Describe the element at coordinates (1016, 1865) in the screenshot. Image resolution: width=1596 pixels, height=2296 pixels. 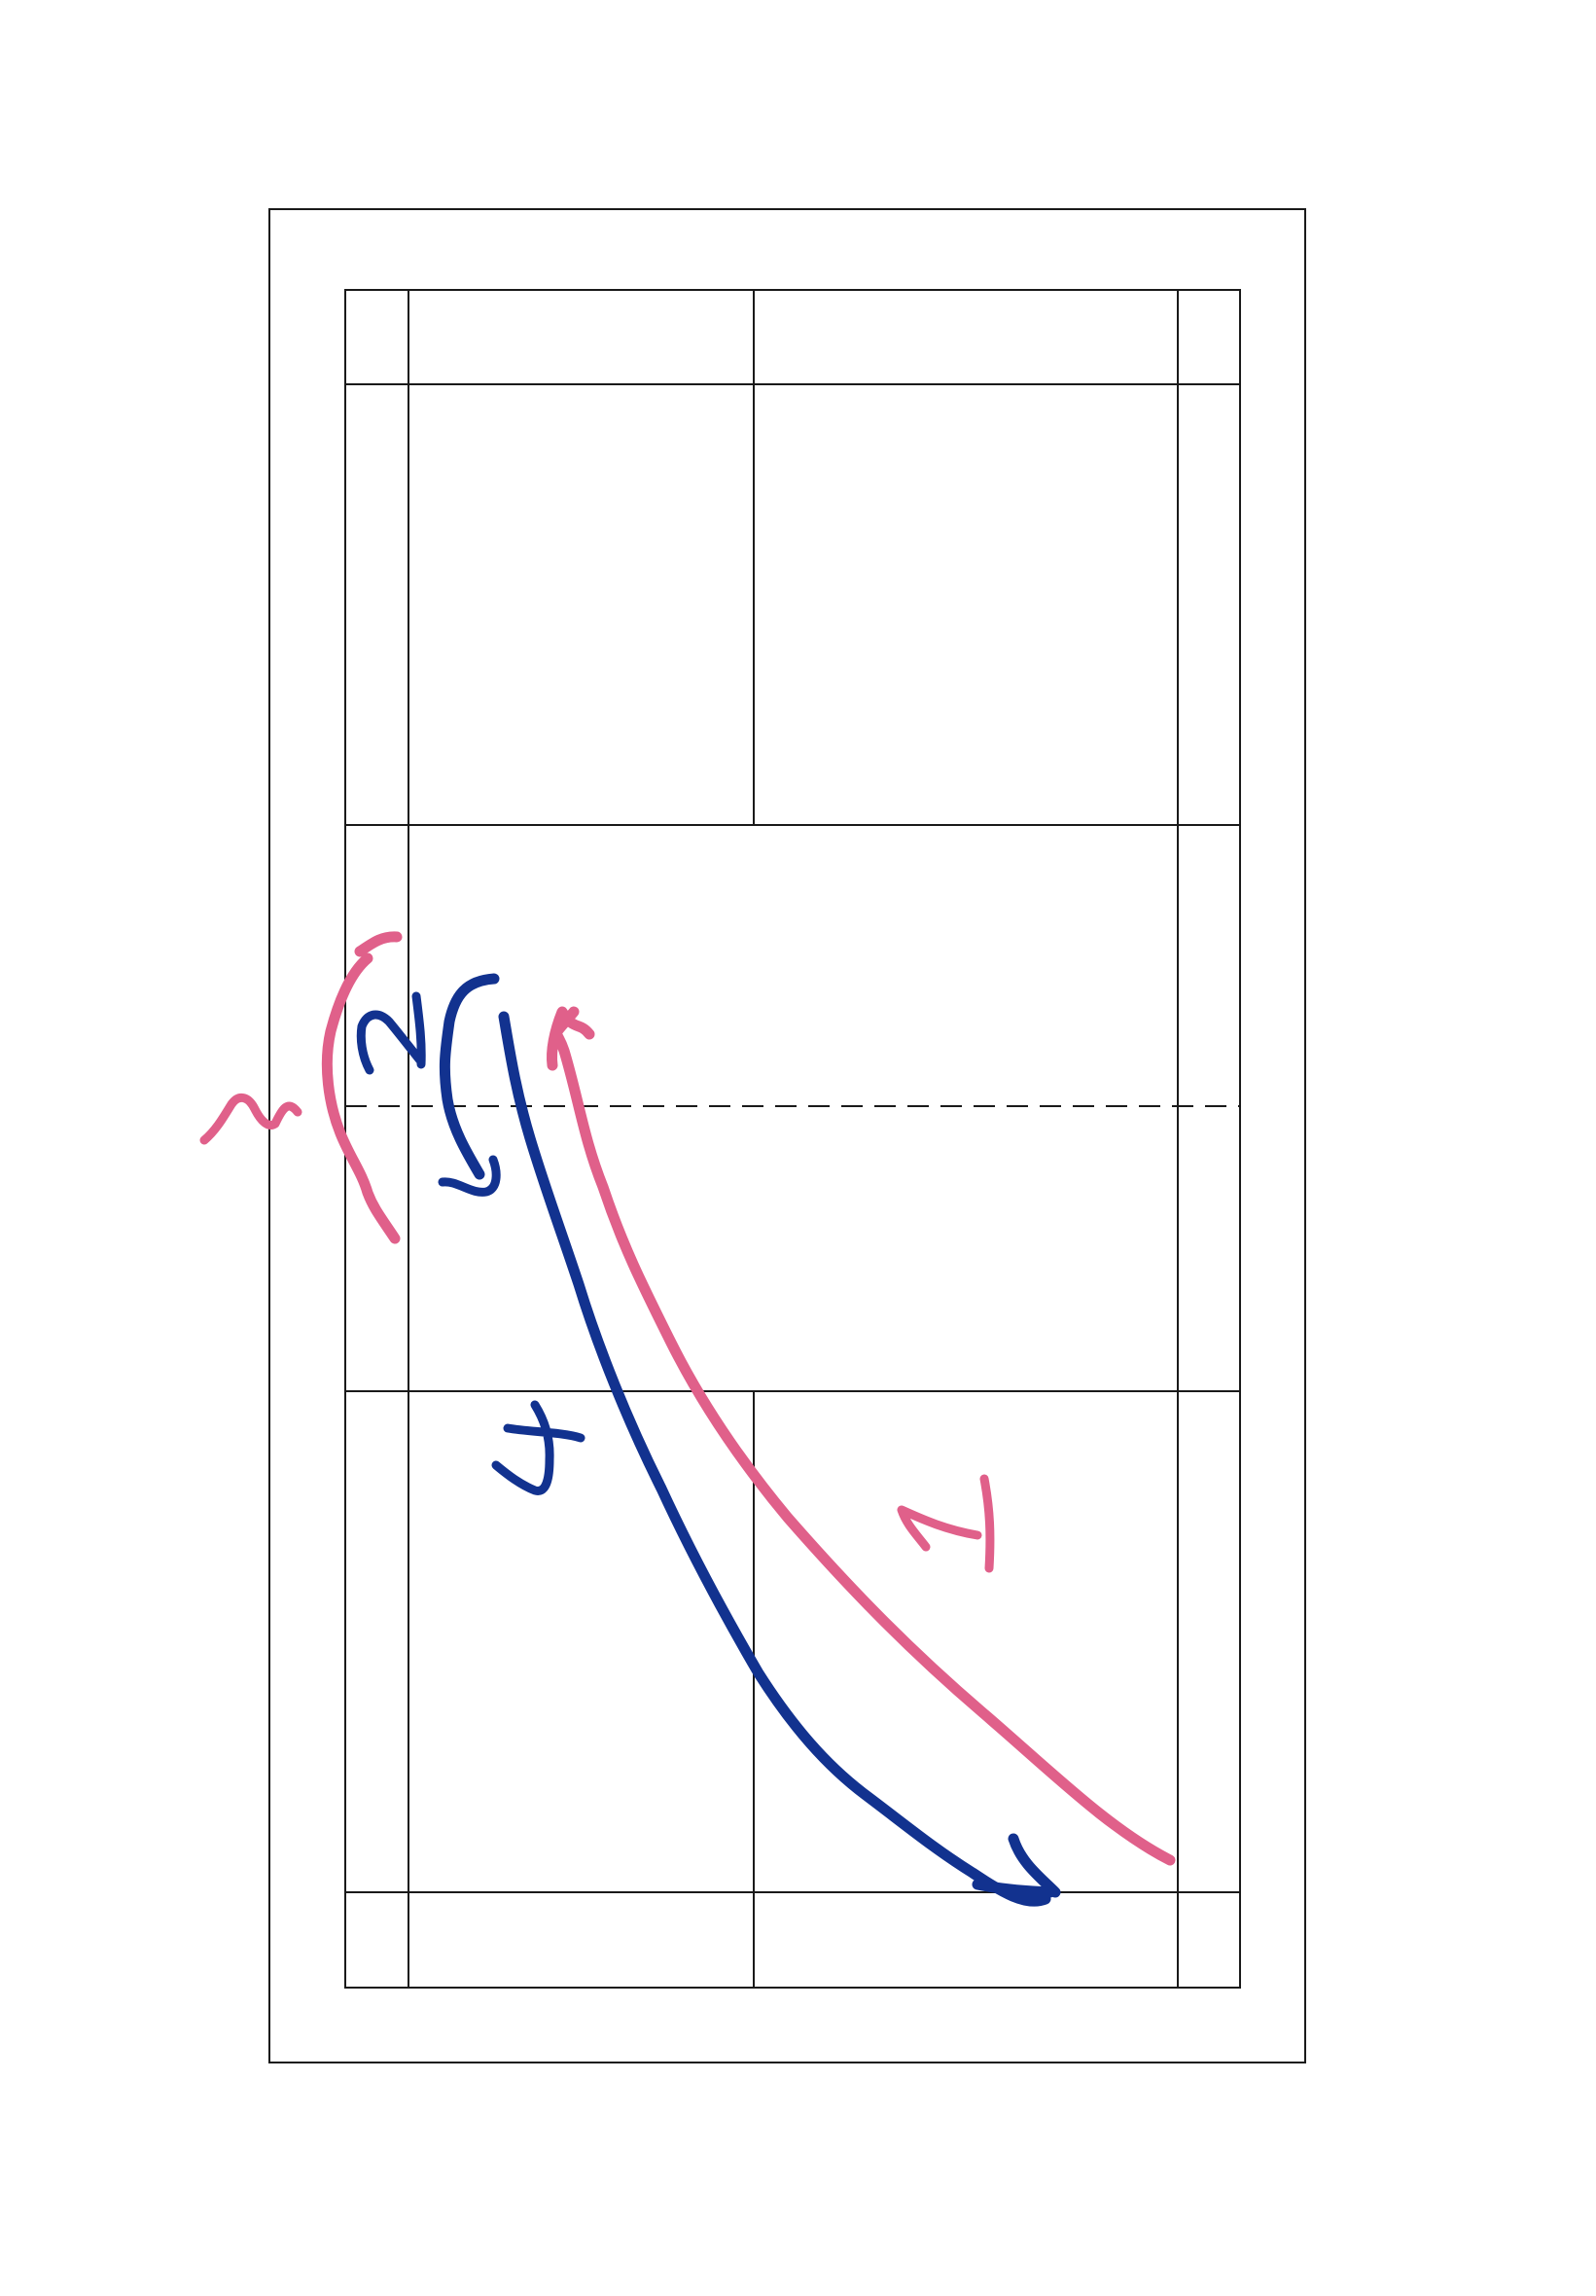
I see `blue-shot-4-arrowhead` at that location.